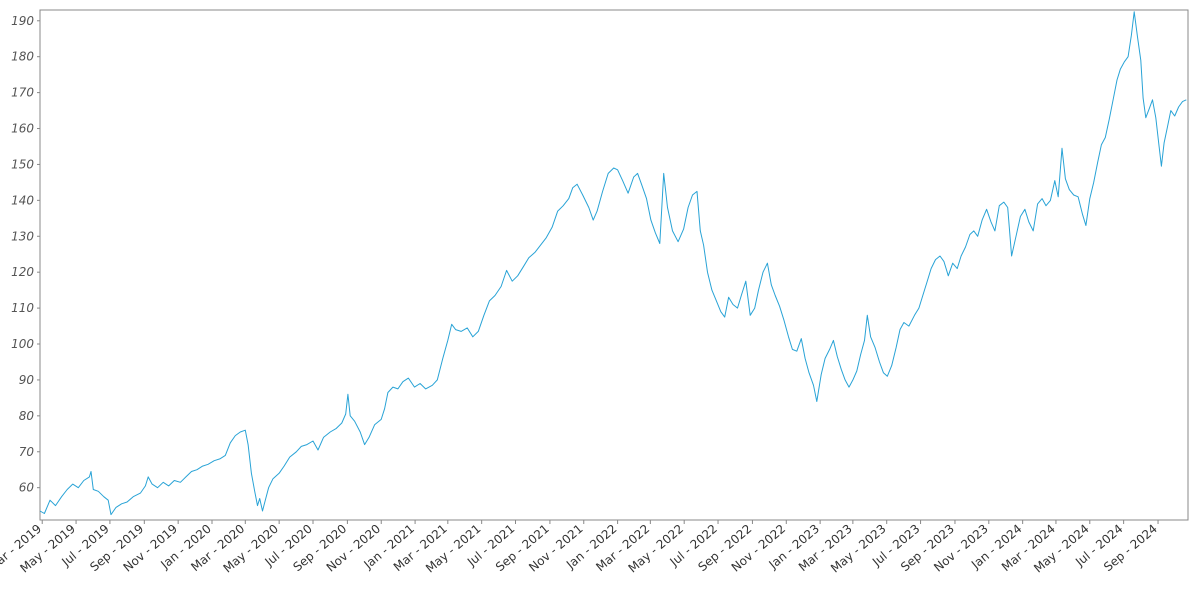 The width and height of the screenshot is (1200, 605). Describe the element at coordinates (27, 452) in the screenshot. I see `y-tick-label: 70` at that location.